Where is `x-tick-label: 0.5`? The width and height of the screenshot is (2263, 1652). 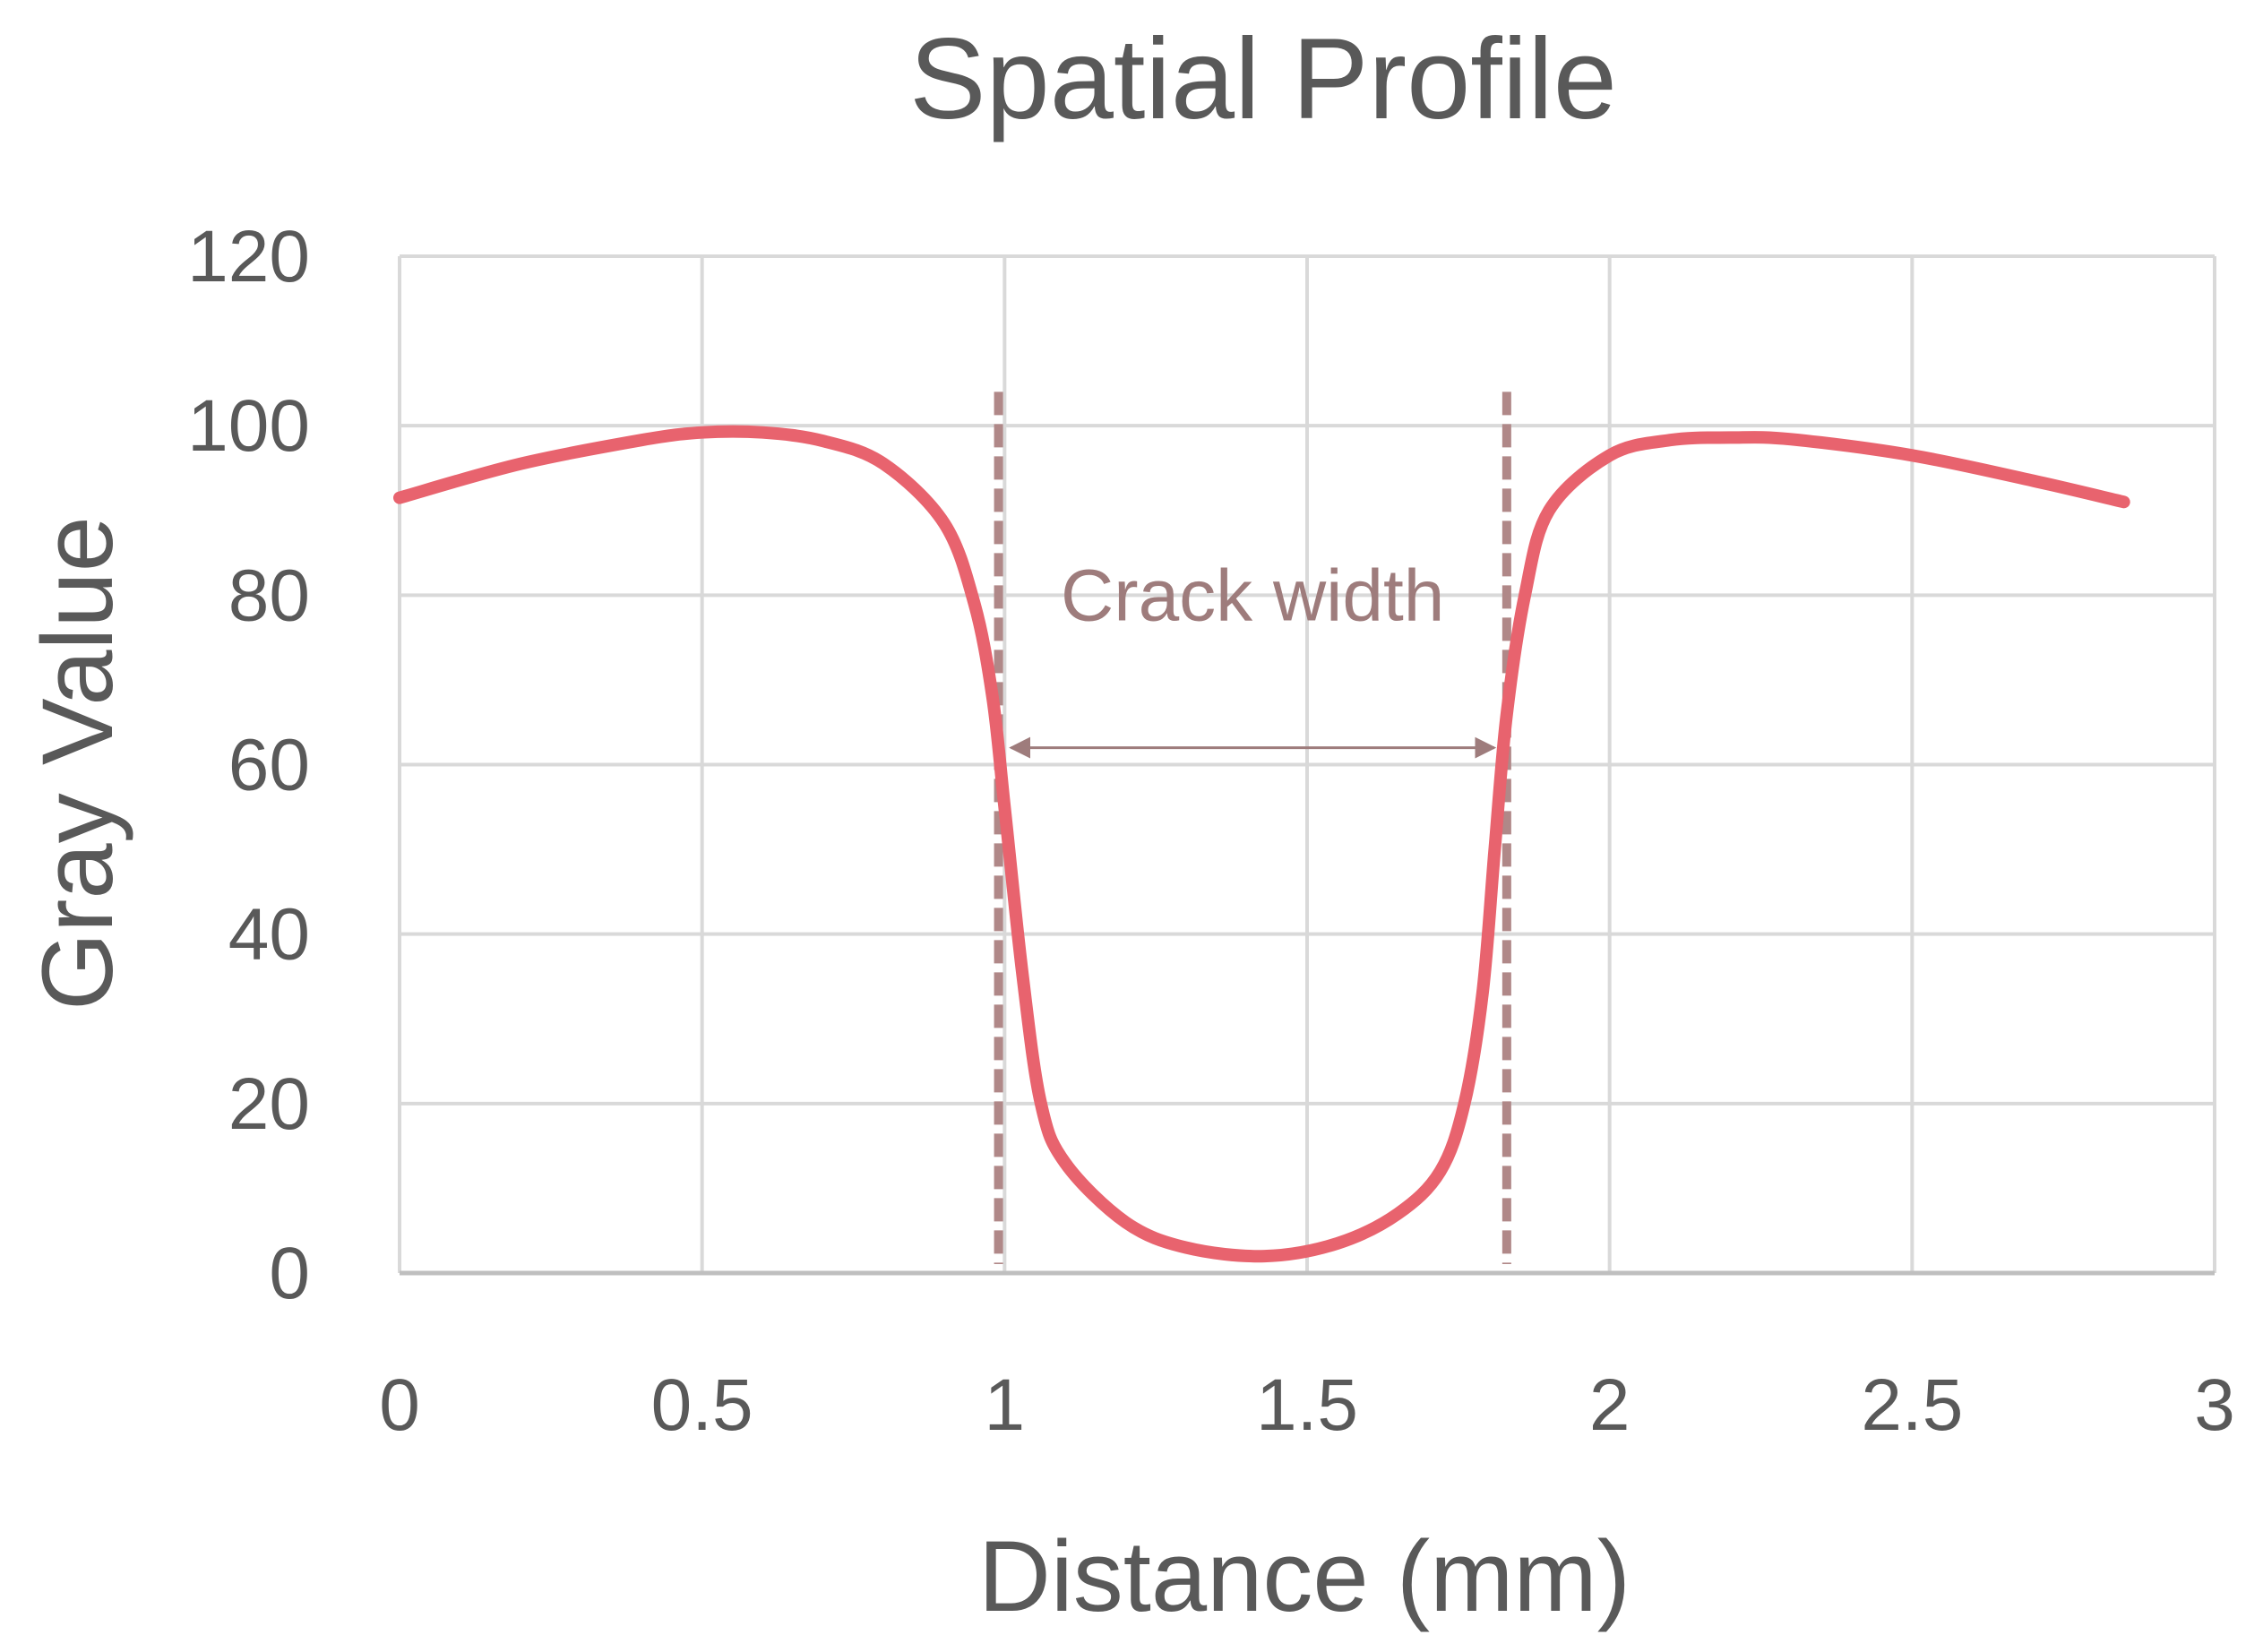
x-tick-label: 0.5 is located at coordinates (702, 1405).